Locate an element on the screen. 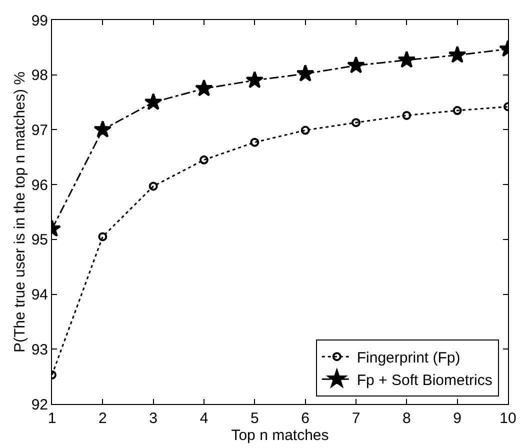 Image resolution: width=526 pixels, height=448 pixels. legend-label: Fingerprint (Fp) is located at coordinates (408, 357).